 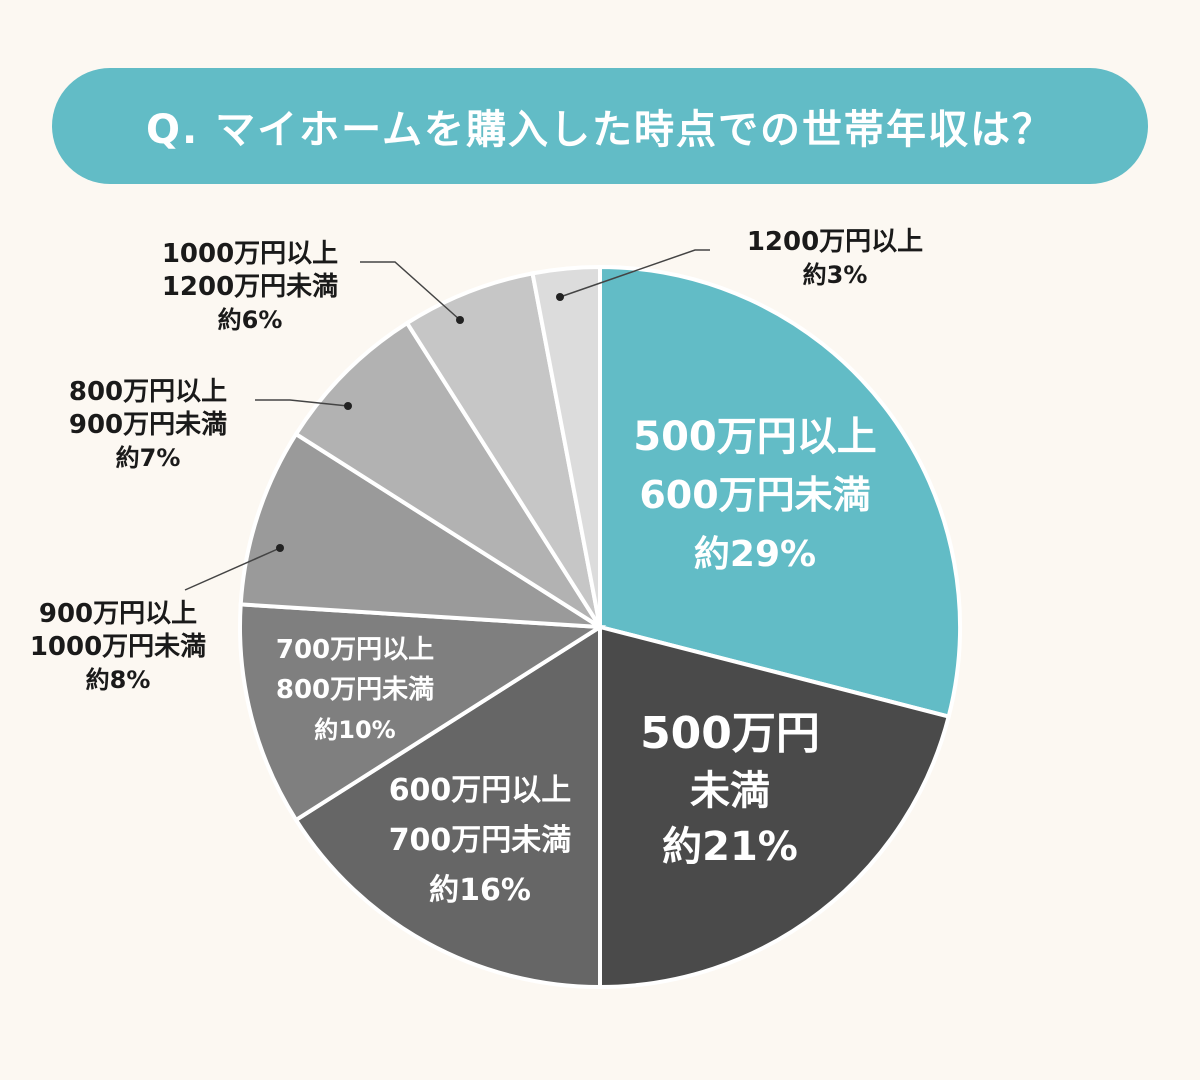 I want to click on slice-label-line: 1000万円以上, so click(x=250, y=254).